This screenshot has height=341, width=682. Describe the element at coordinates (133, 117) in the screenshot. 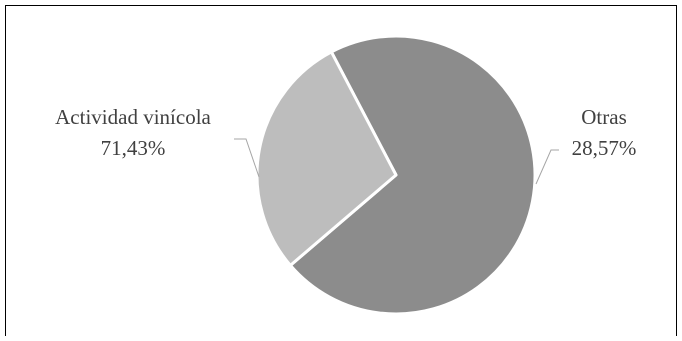

I see `slice-label-actividad-vinicola: Actividad vinícola` at that location.